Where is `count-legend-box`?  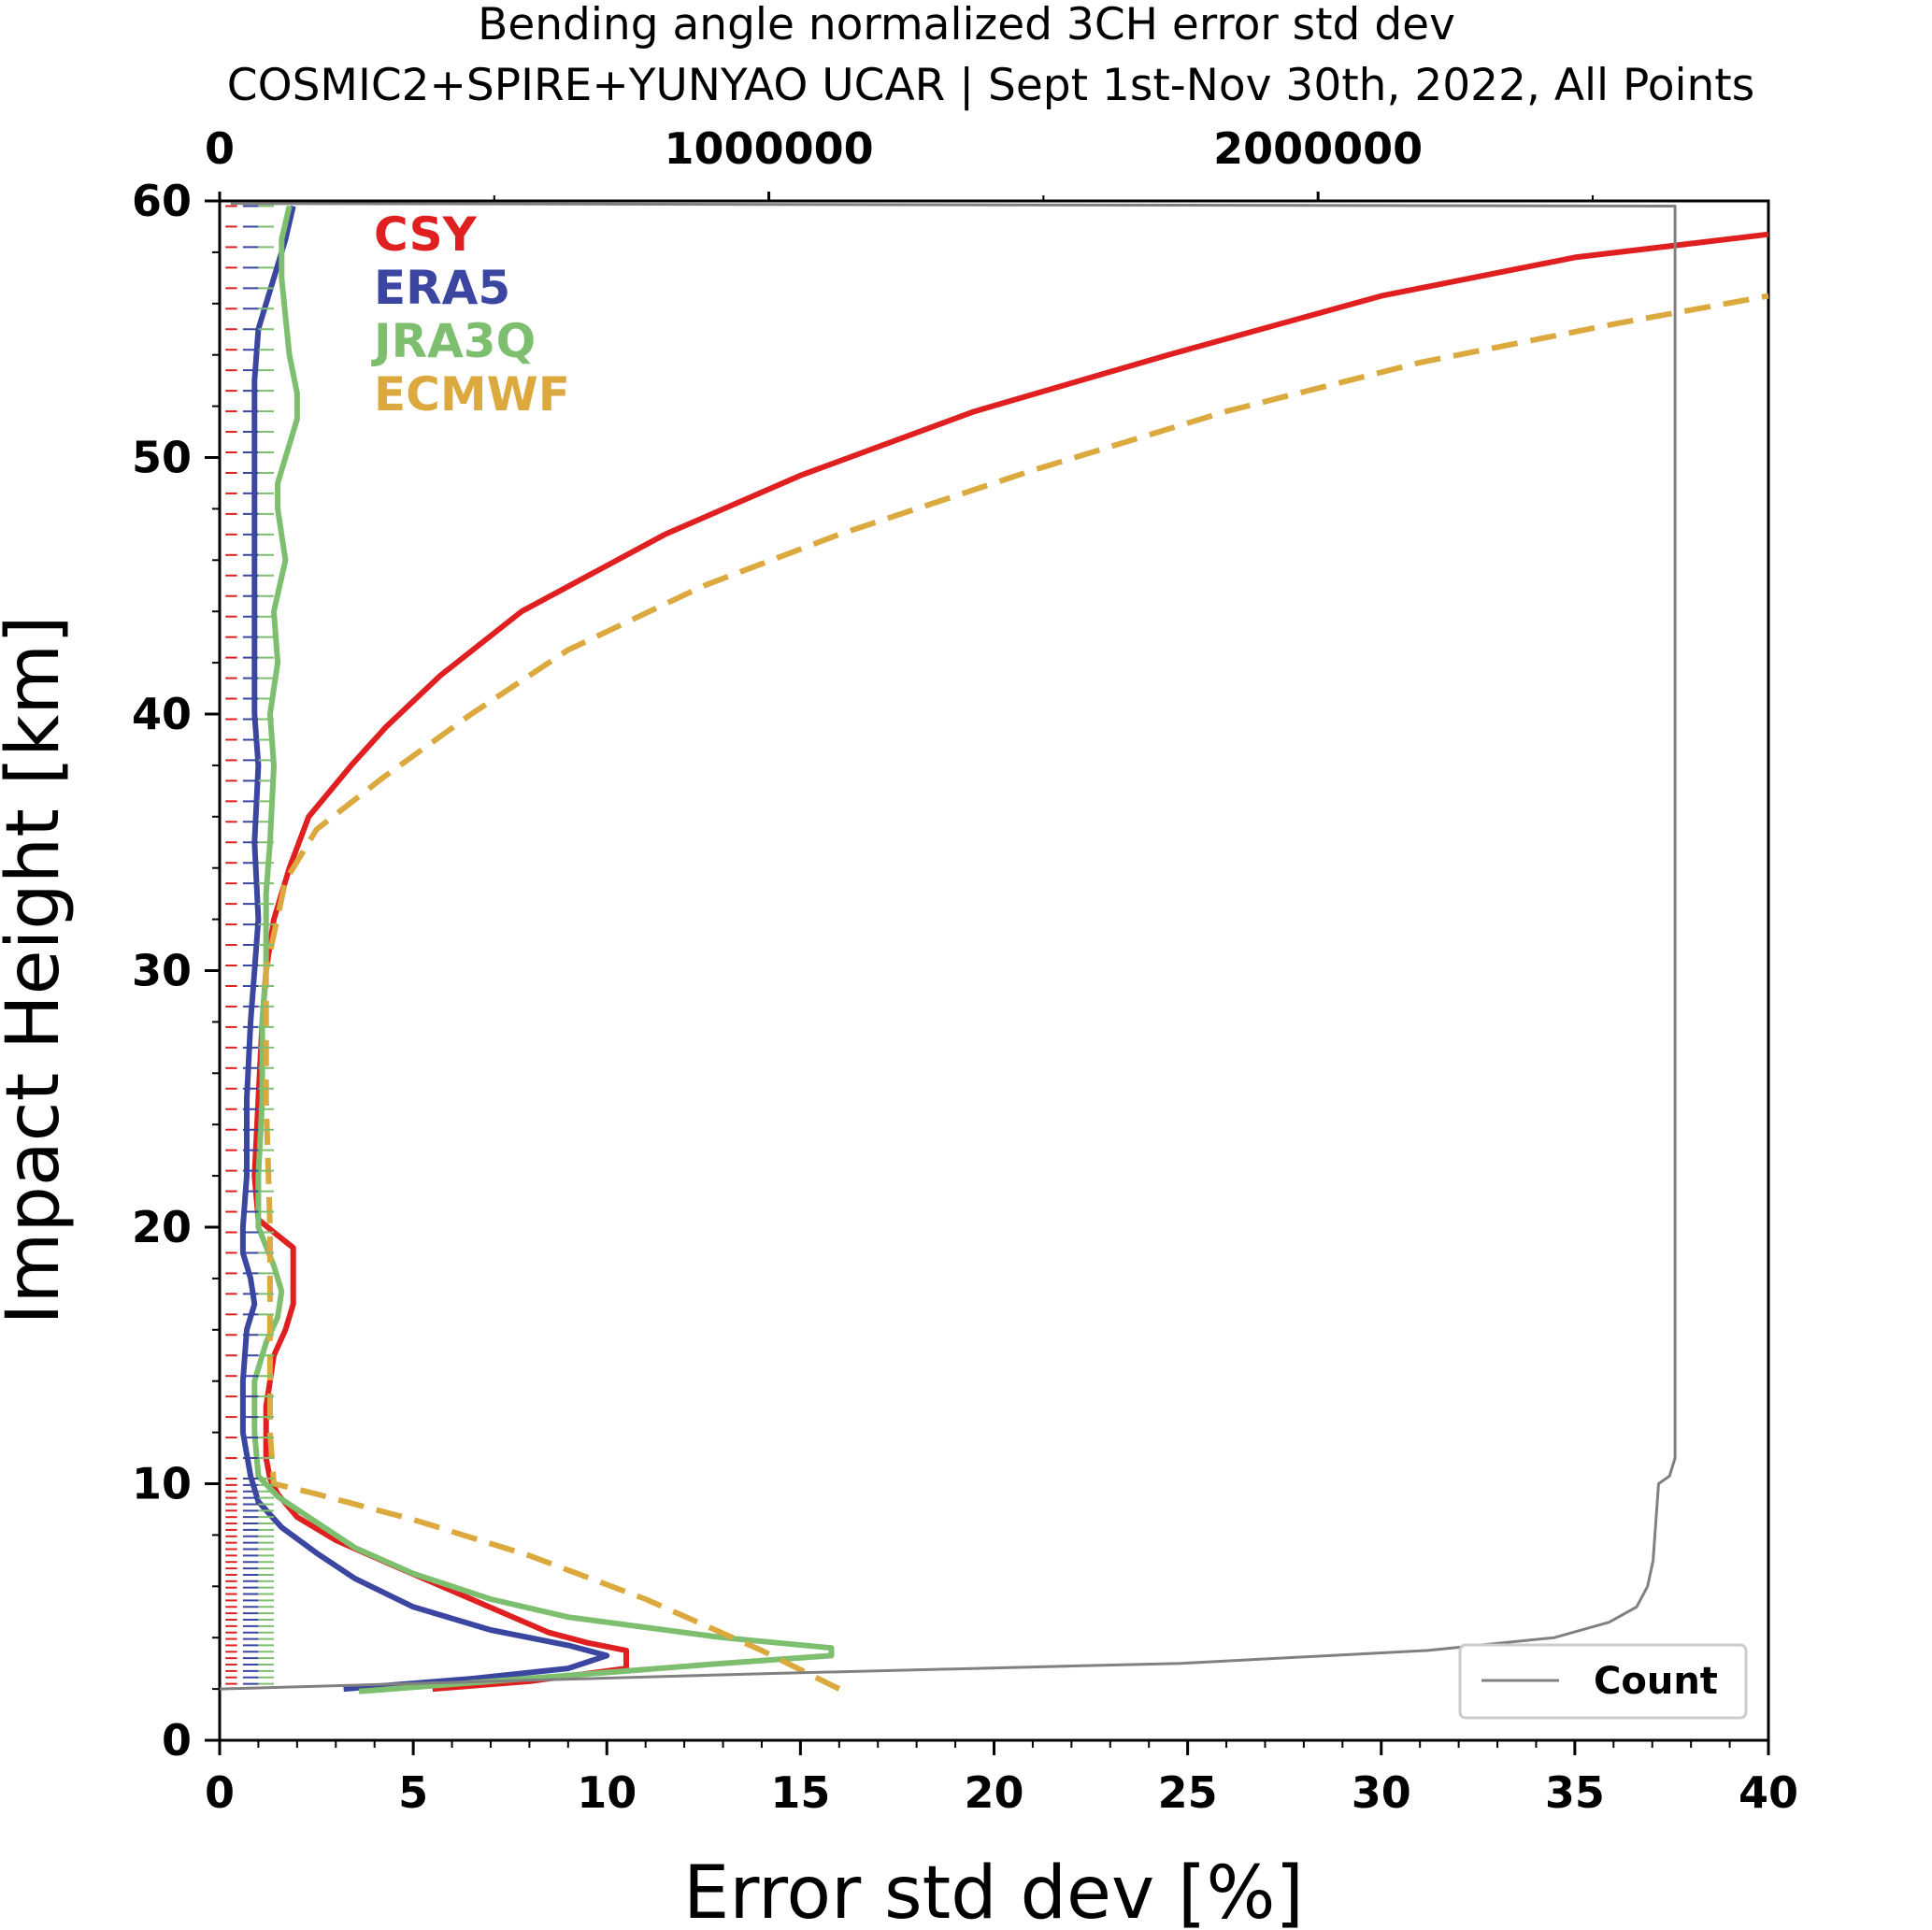
count-legend-box is located at coordinates (1603, 1681).